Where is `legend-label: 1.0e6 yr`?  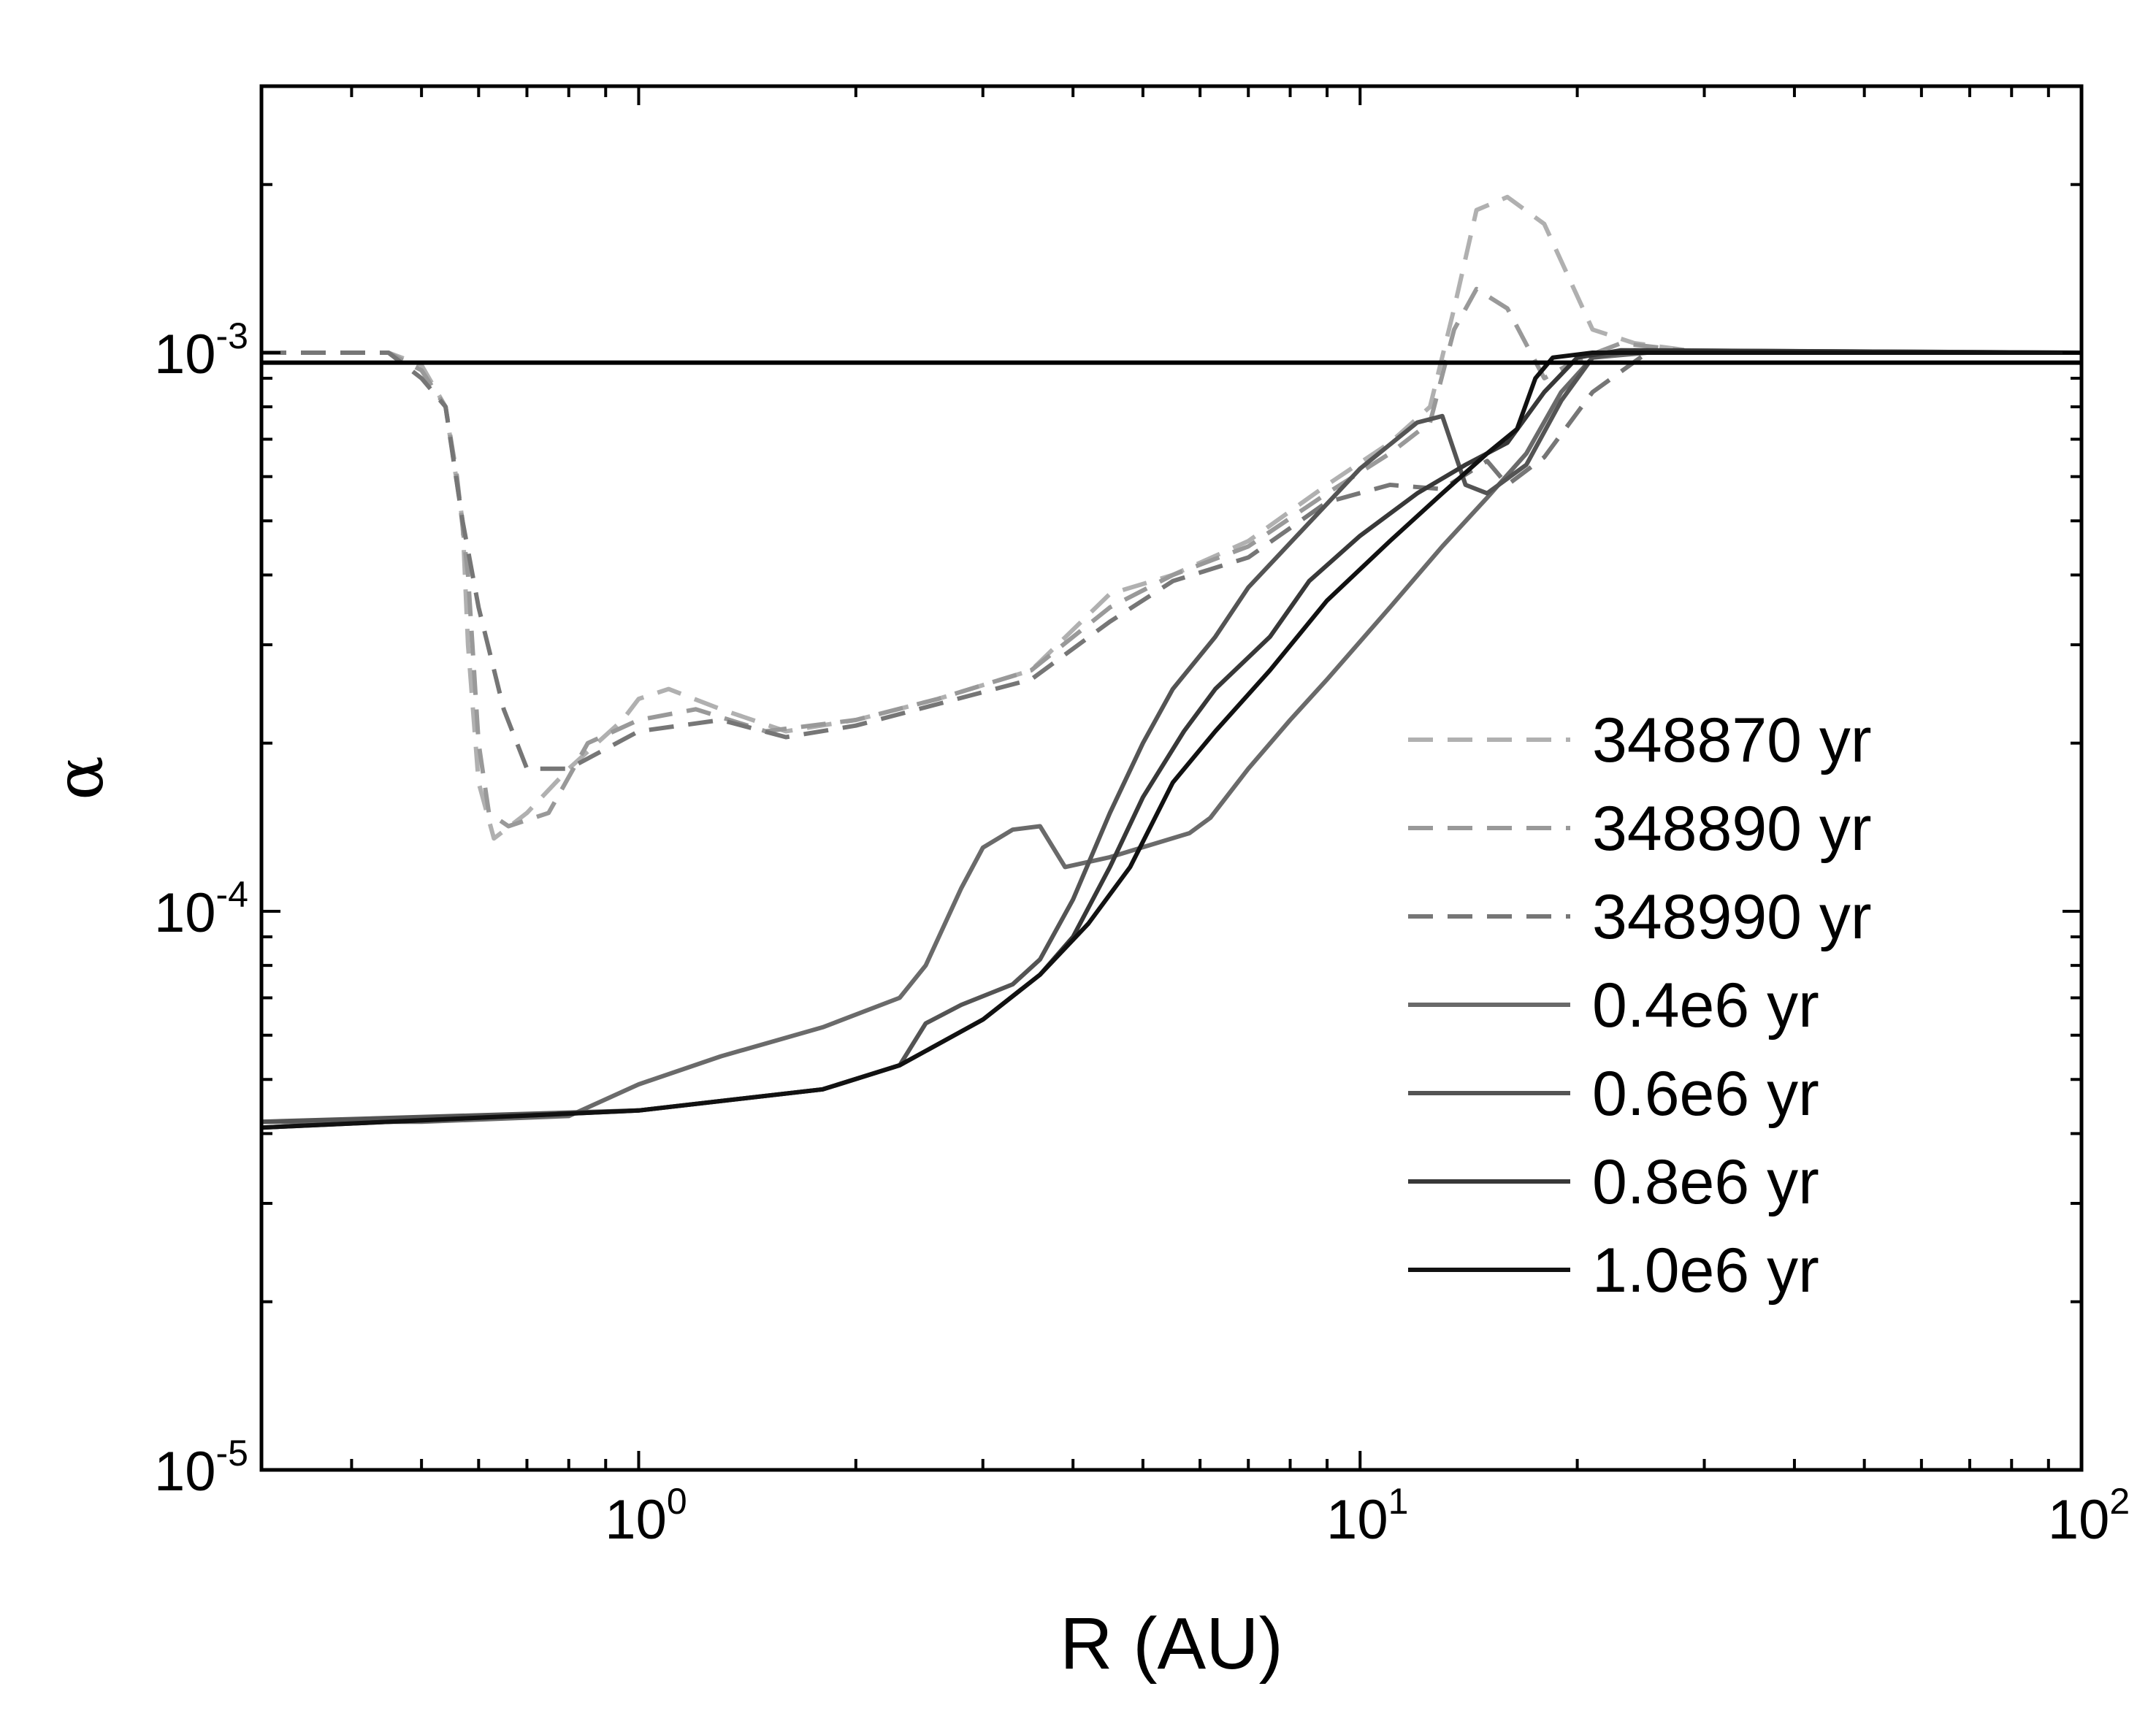
legend-label: 1.0e6 yr is located at coordinates (1706, 1270).